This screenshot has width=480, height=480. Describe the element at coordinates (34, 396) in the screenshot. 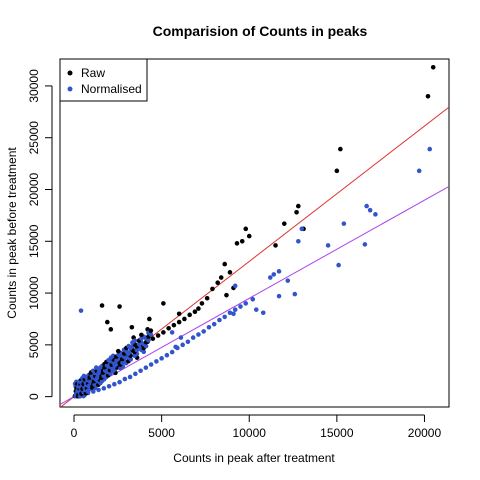

I see `y-tick-label: 0` at that location.